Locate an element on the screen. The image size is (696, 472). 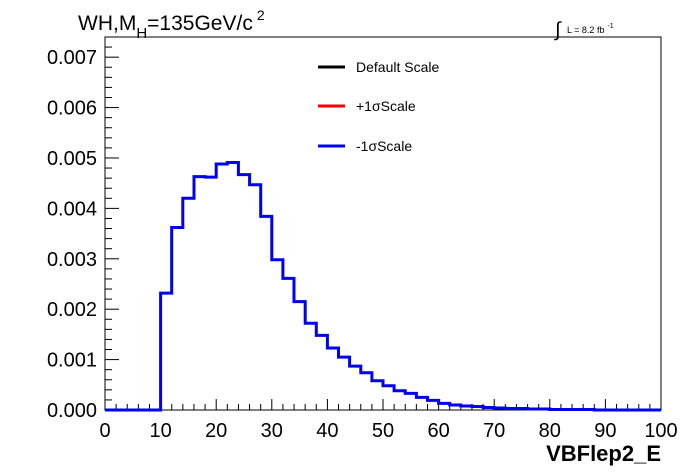
y-tick-label: 0.003 is located at coordinates (72, 260).